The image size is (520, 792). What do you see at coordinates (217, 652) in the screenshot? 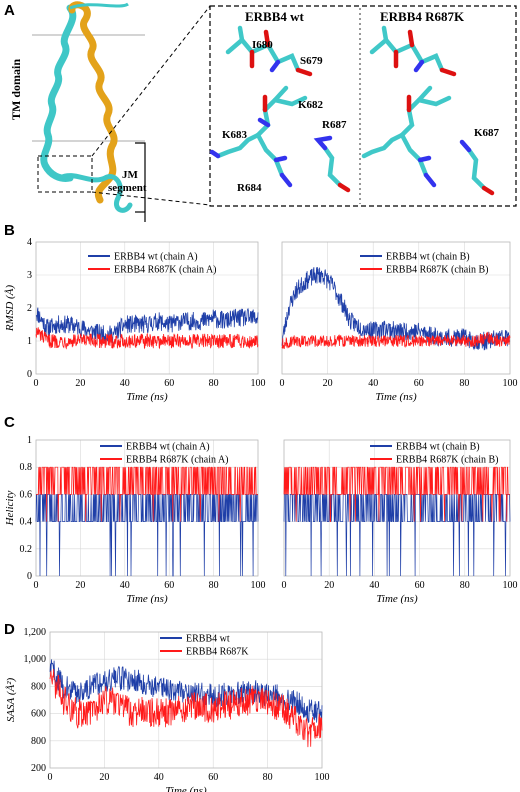
I see `legend-label: ERBB4 R687K` at bounding box center [217, 652].